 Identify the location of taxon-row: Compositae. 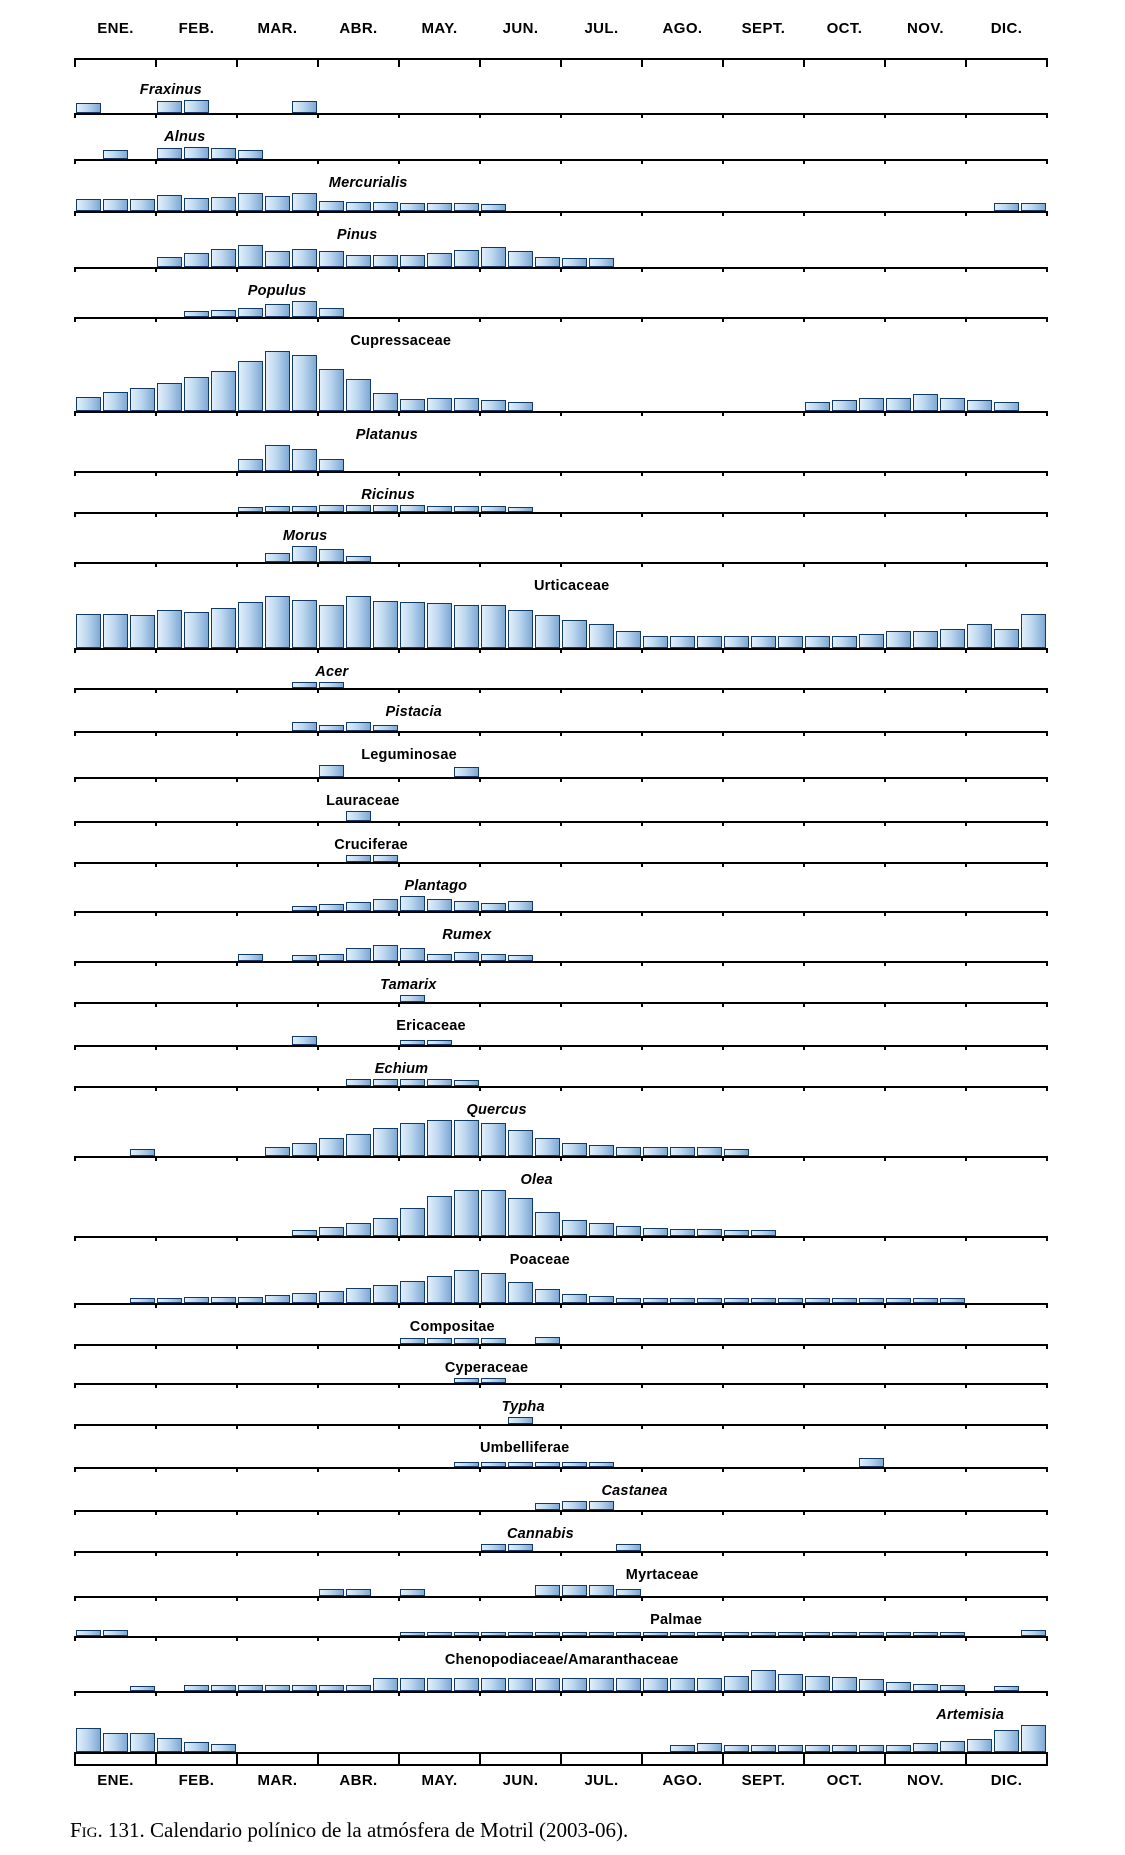
(562, 1327).